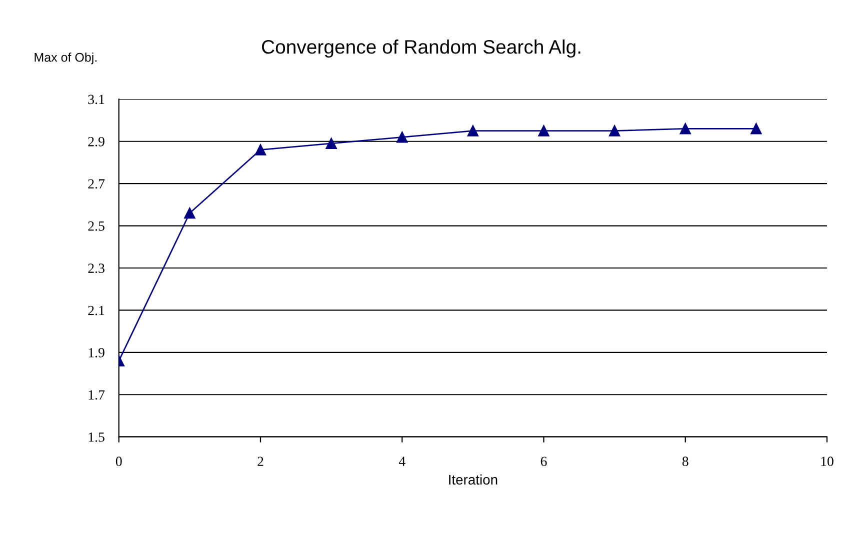 Image resolution: width=843 pixels, height=536 pixels. What do you see at coordinates (96, 99) in the screenshot?
I see `y-tick-label: 3.1` at bounding box center [96, 99].